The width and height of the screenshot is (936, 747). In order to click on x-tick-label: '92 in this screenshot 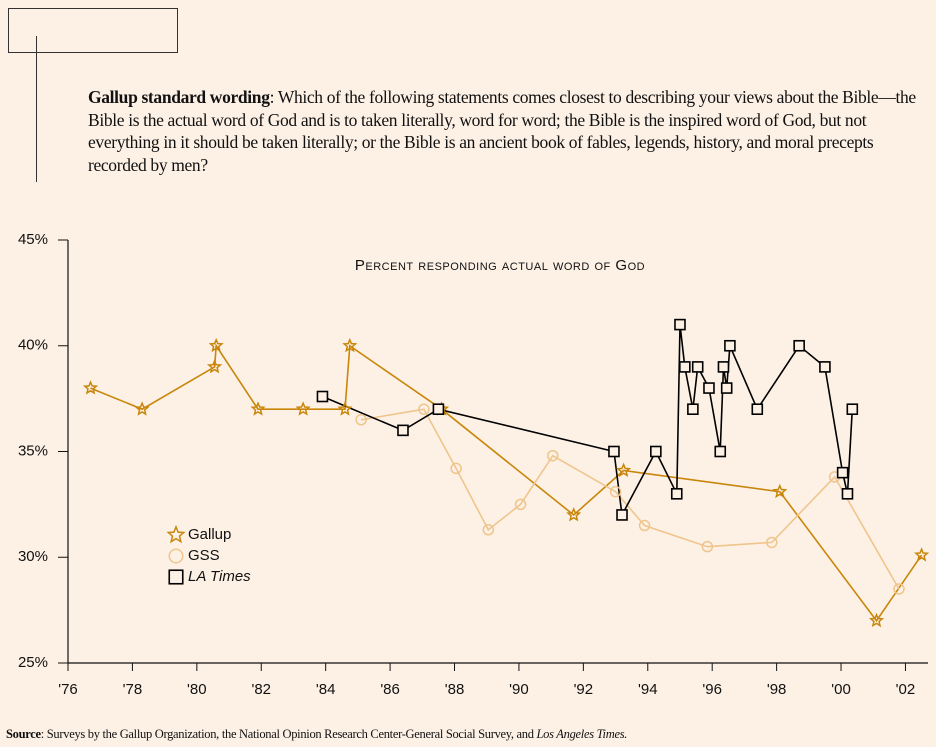, I will do `click(584, 689)`.